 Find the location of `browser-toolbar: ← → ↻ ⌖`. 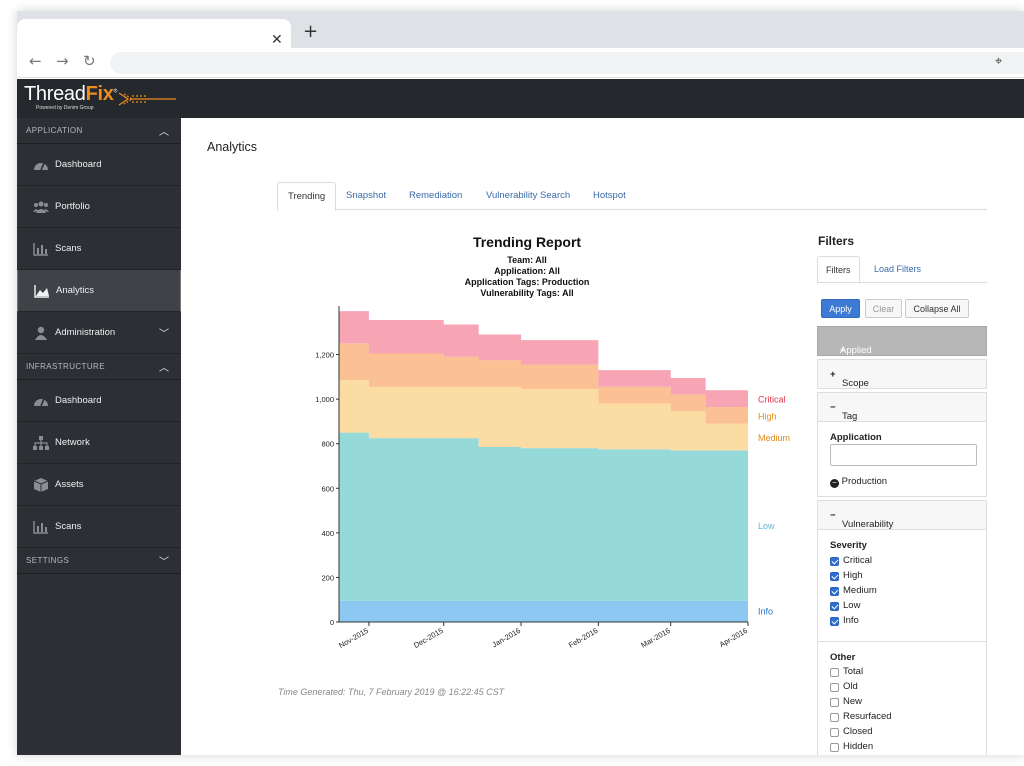

browser-toolbar: ← → ↻ ⌖ is located at coordinates (520, 63).